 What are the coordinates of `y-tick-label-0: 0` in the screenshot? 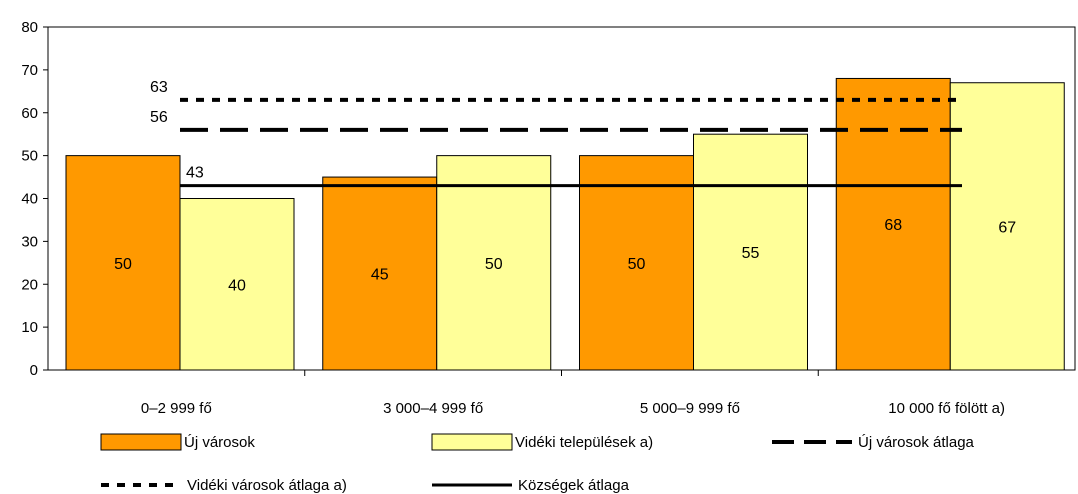 It's located at (34, 370).